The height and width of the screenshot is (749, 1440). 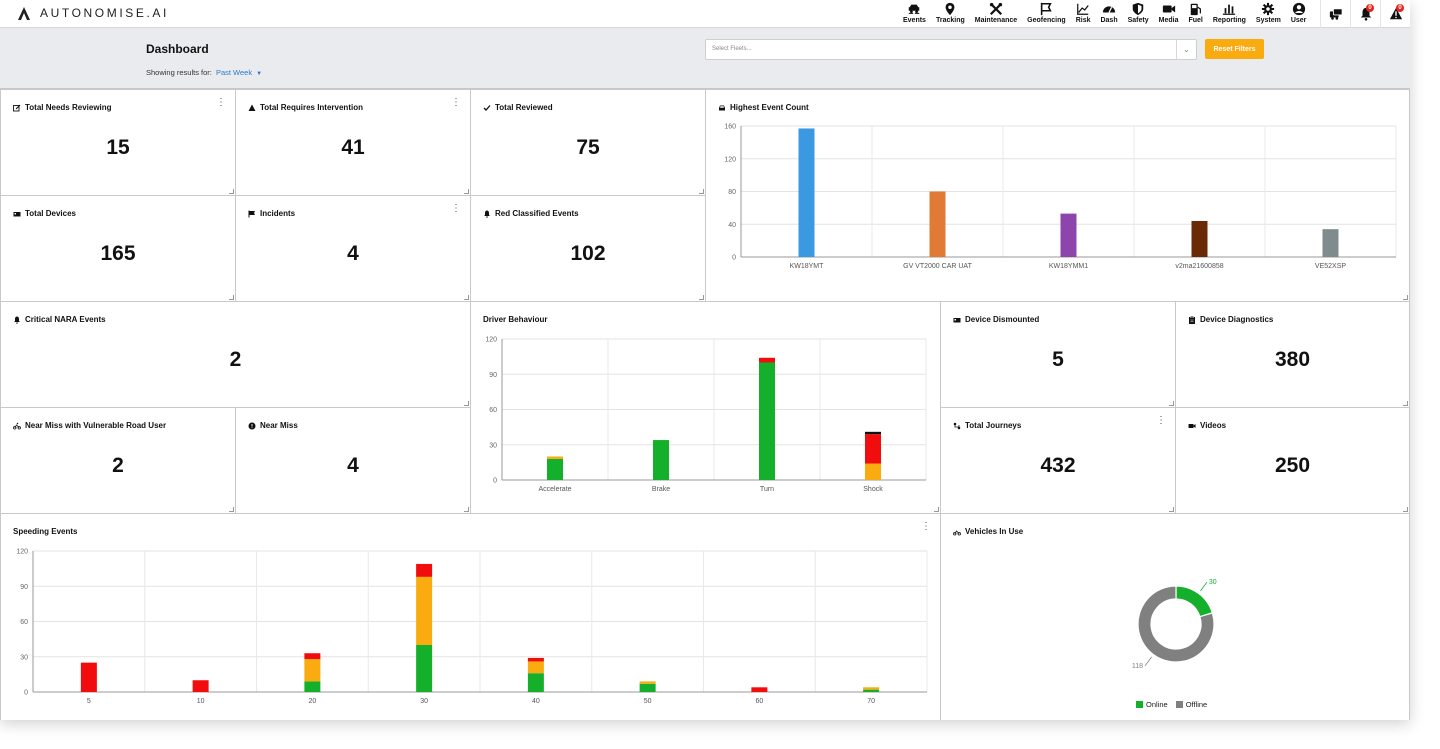 What do you see at coordinates (588, 253) in the screenshot?
I see `card-value: 102` at bounding box center [588, 253].